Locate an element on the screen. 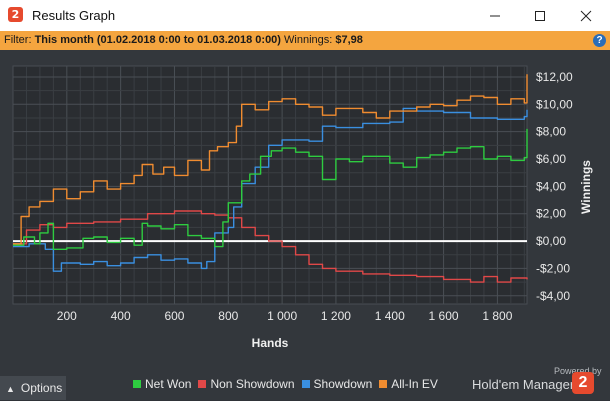 This screenshot has height=401, width=610. legend-item-non-showdown: Non Showdown is located at coordinates (246, 384).